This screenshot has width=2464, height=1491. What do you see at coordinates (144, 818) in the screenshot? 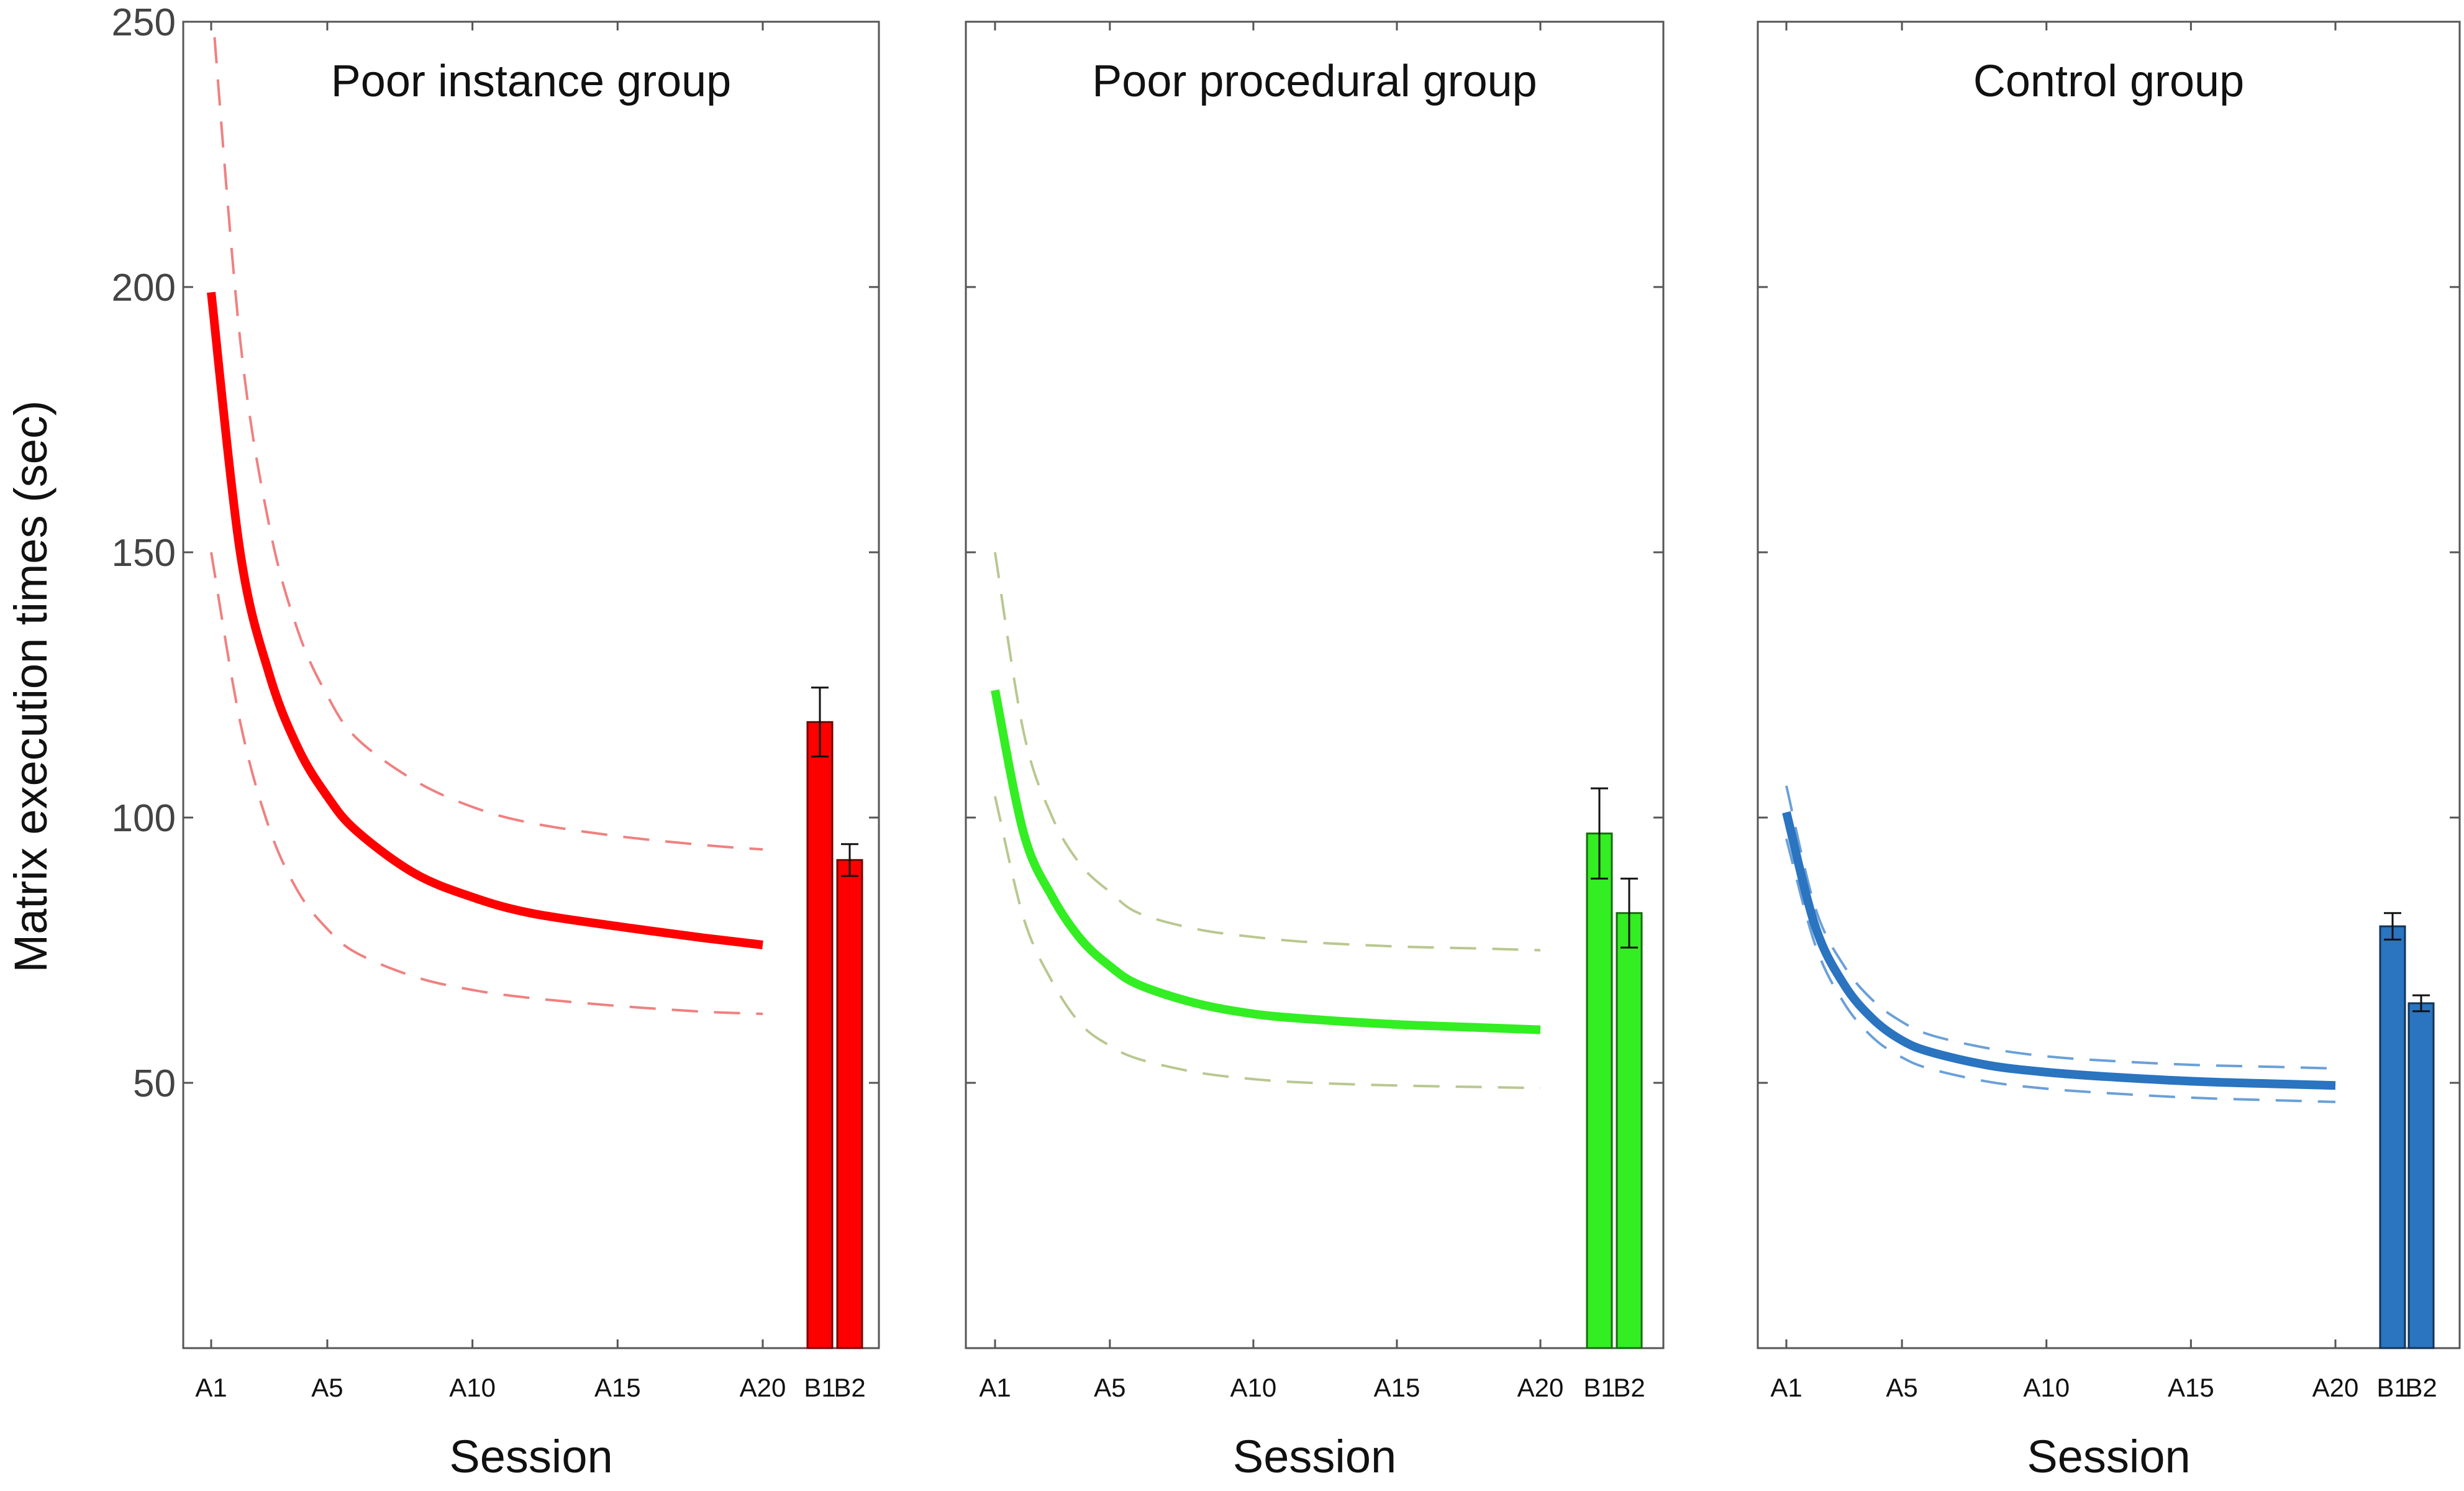
I see `y-tick-label: 100` at bounding box center [144, 818].